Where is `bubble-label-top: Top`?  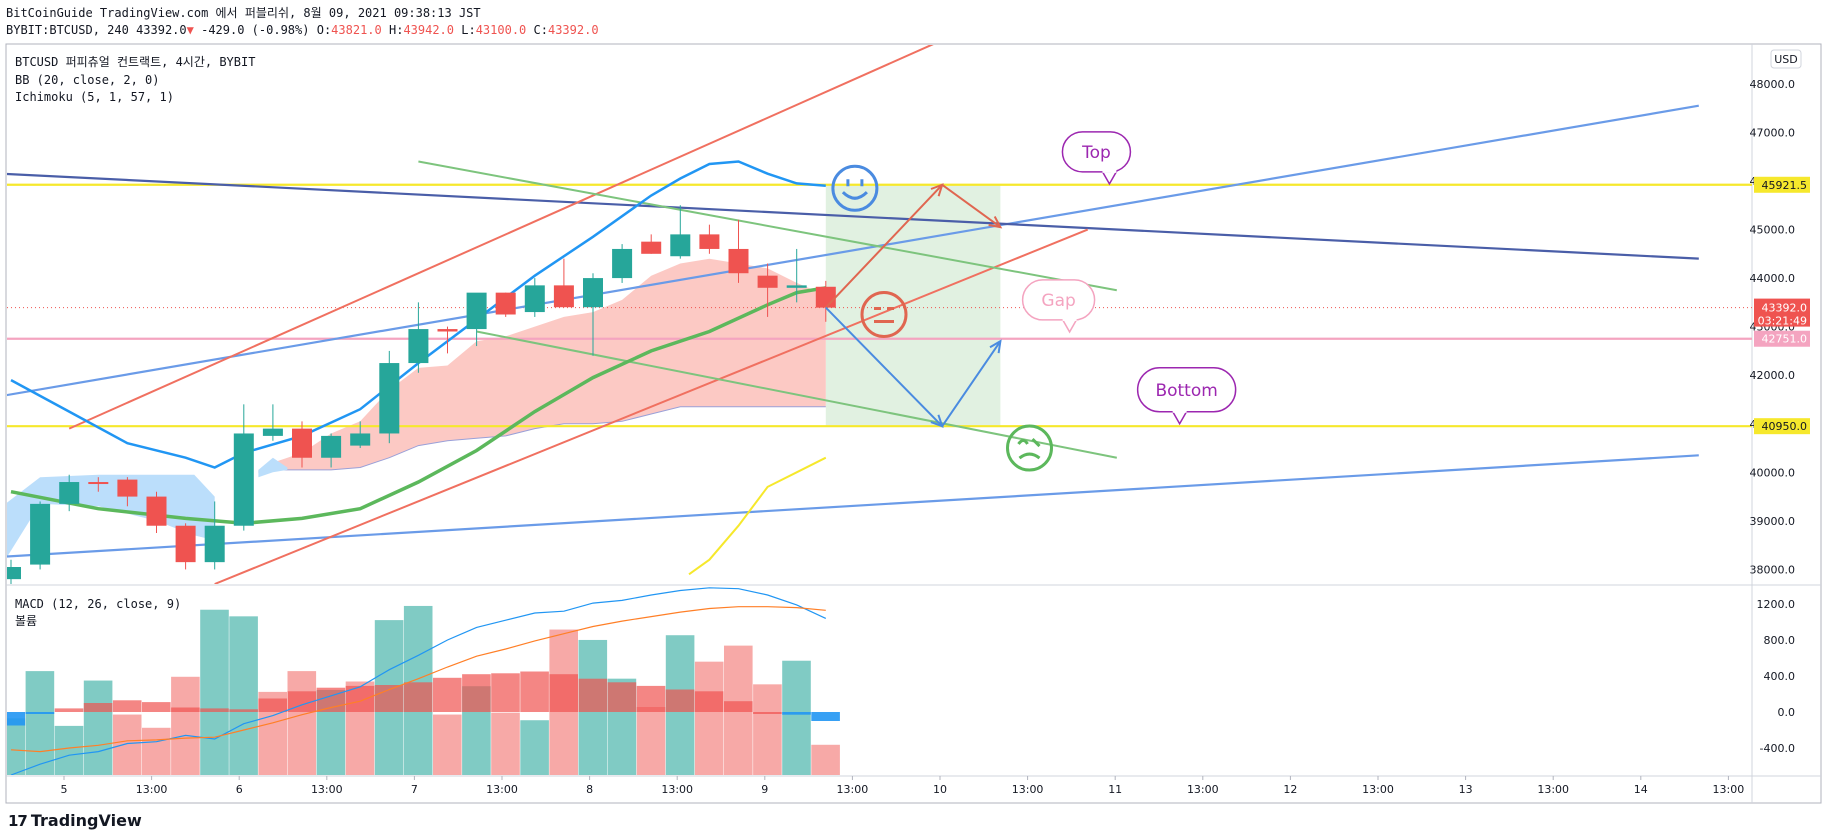
bubble-label-top: Top is located at coordinates (1096, 153).